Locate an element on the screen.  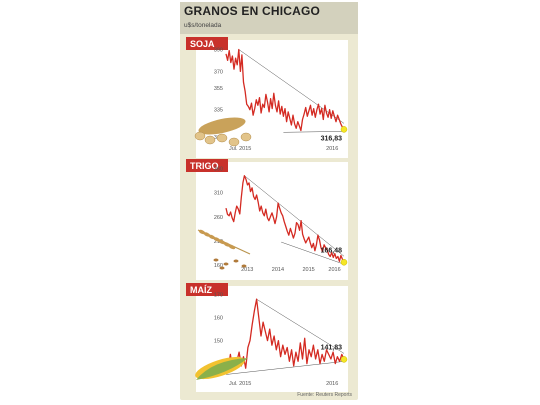
x-tick-label: 2015 is located at coordinates (308, 270).